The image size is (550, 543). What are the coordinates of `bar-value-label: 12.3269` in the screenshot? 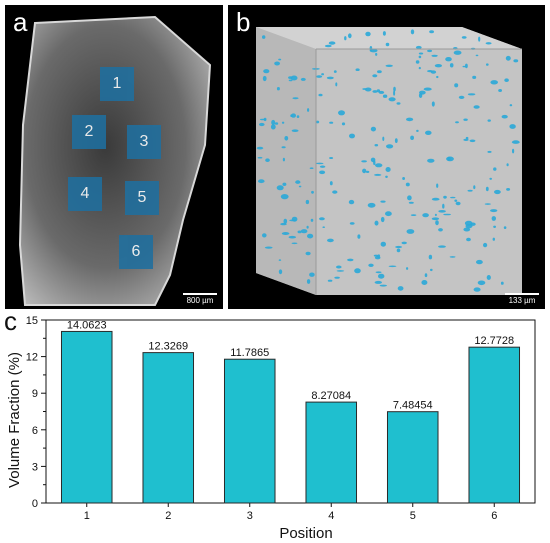 It's located at (168, 347).